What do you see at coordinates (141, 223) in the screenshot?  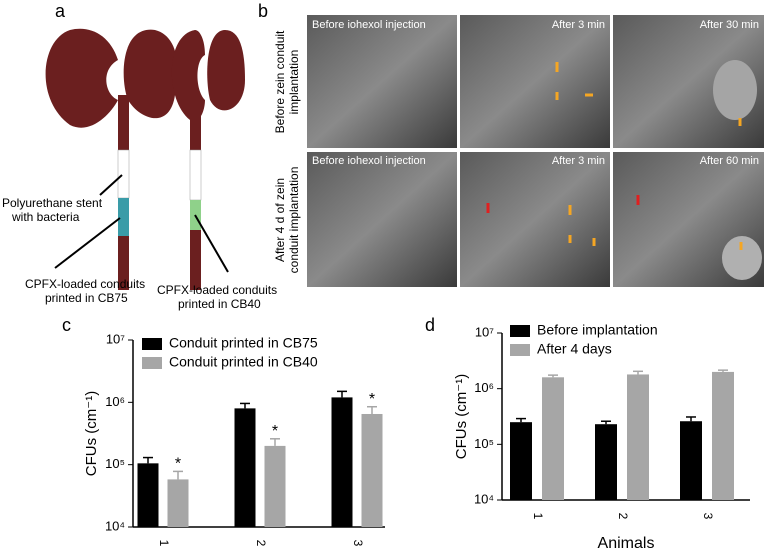 I see `arrows` at bounding box center [141, 223].